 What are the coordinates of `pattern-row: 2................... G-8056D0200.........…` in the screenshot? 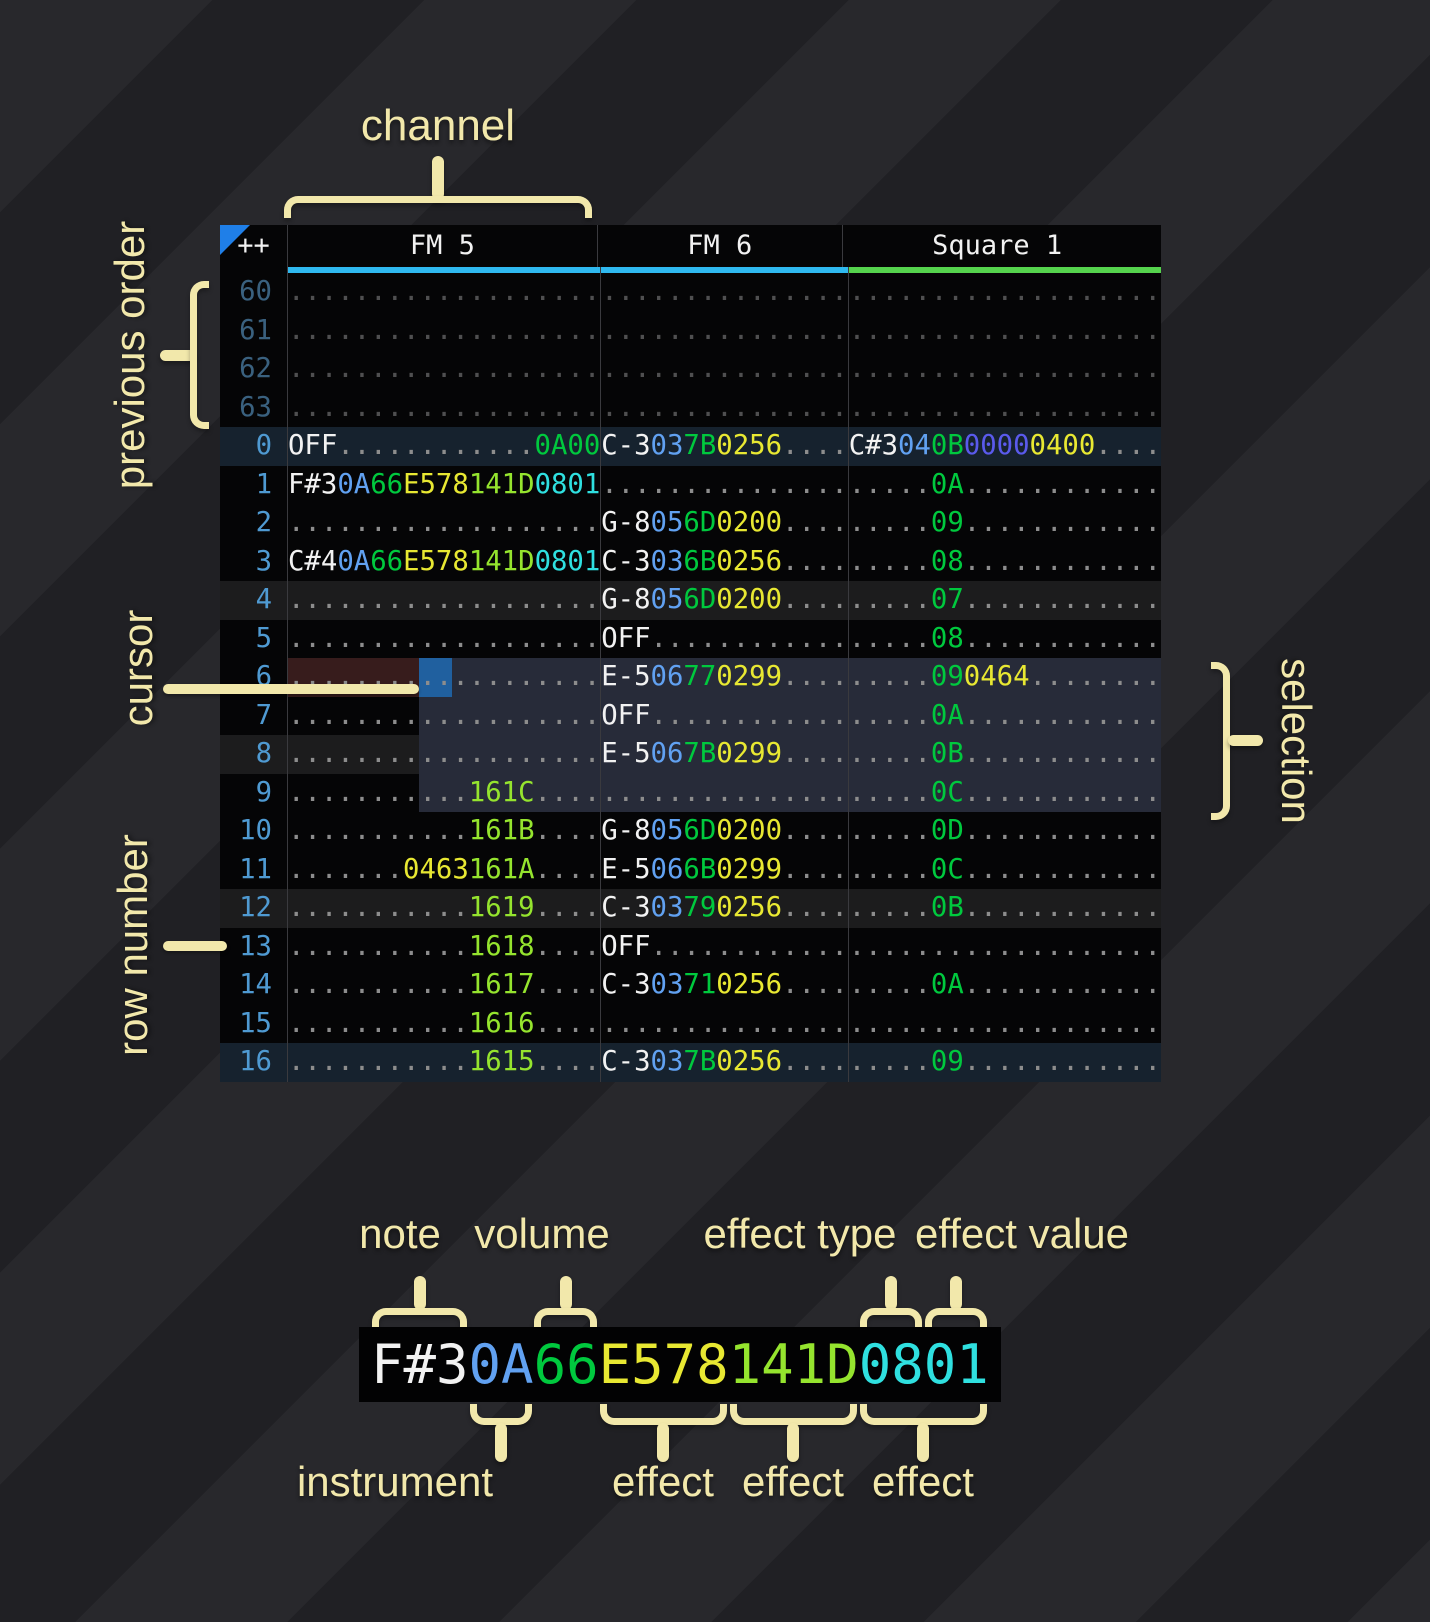 It's located at (690, 523).